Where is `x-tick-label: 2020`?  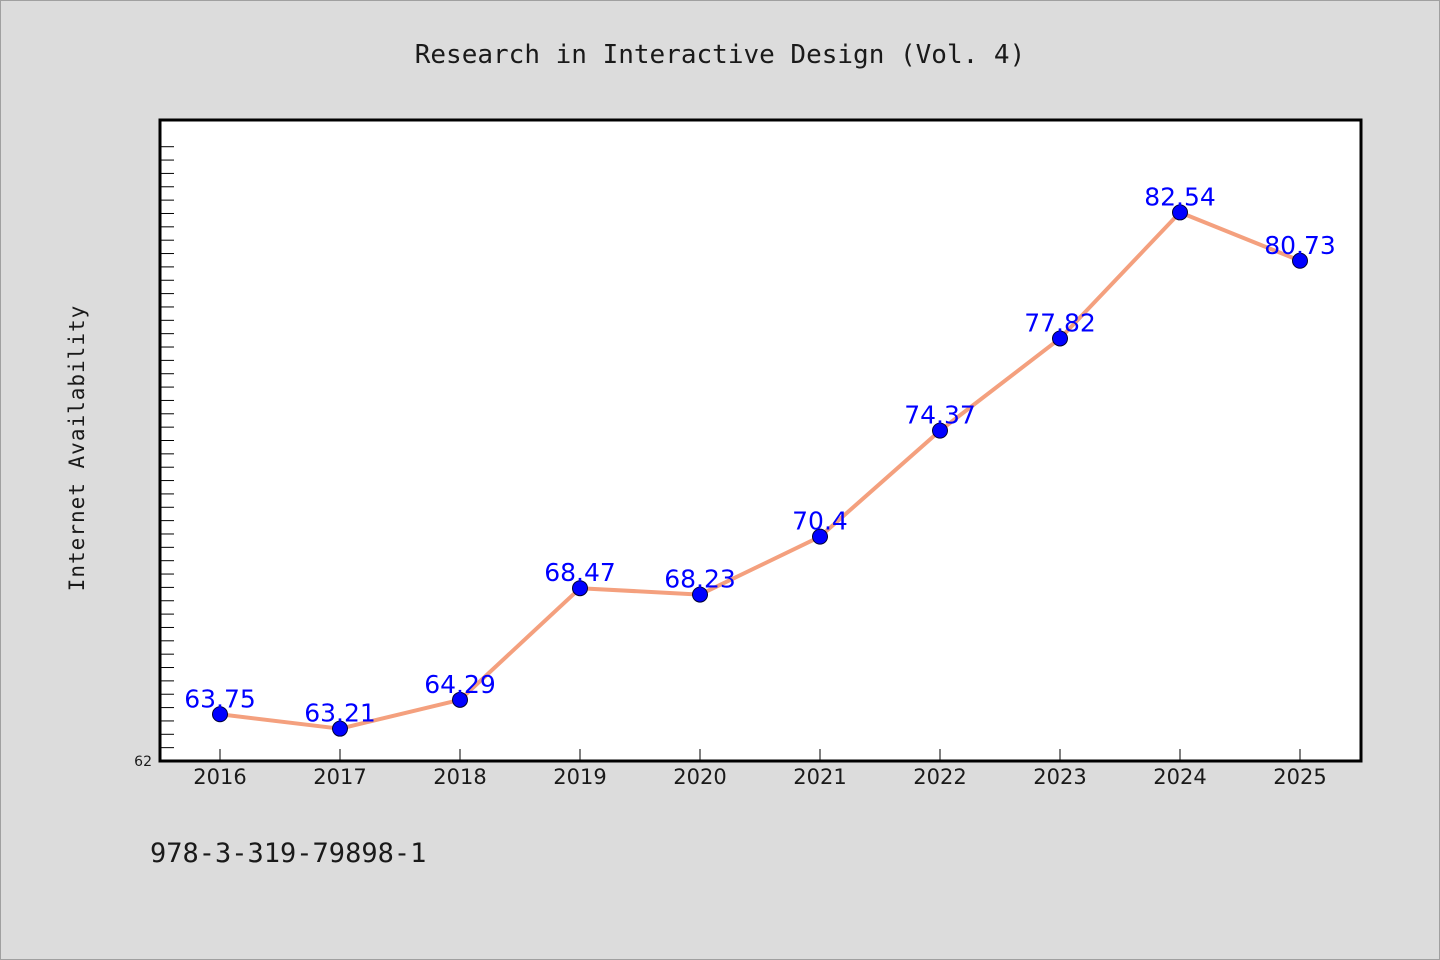 x-tick-label: 2020 is located at coordinates (699, 777).